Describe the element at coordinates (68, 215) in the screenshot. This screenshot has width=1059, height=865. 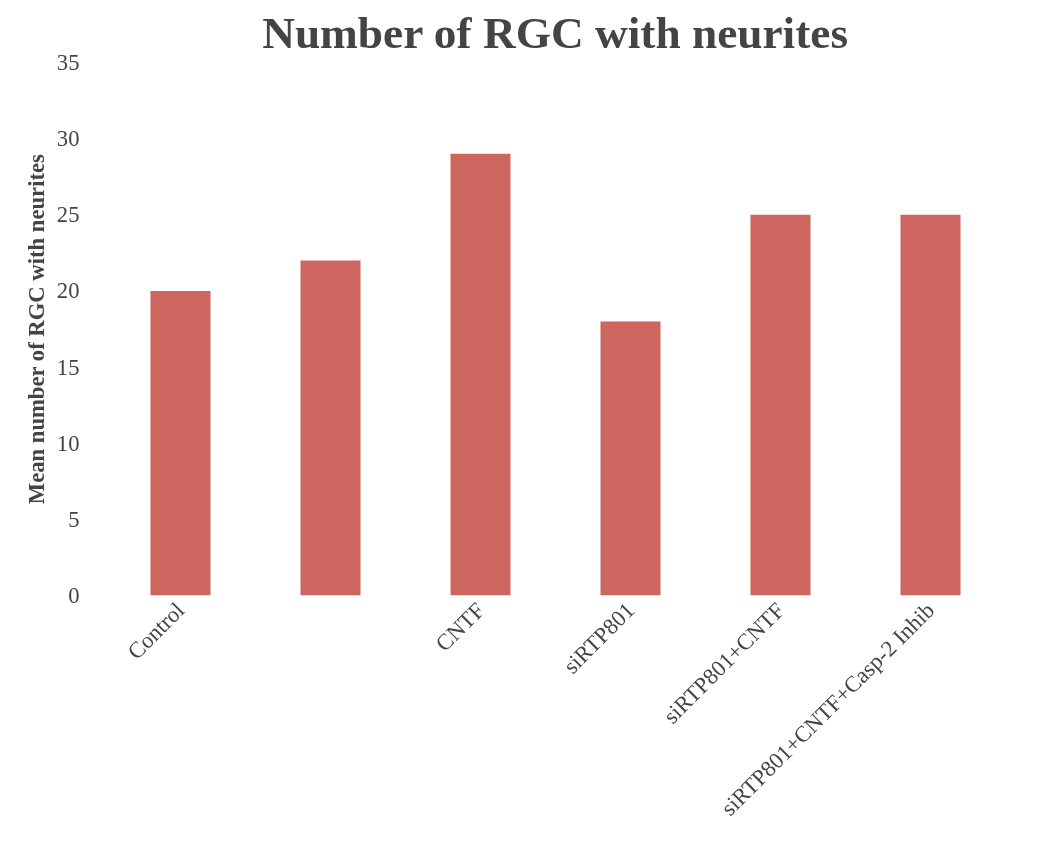
I see `y-tick-label: 25` at that location.